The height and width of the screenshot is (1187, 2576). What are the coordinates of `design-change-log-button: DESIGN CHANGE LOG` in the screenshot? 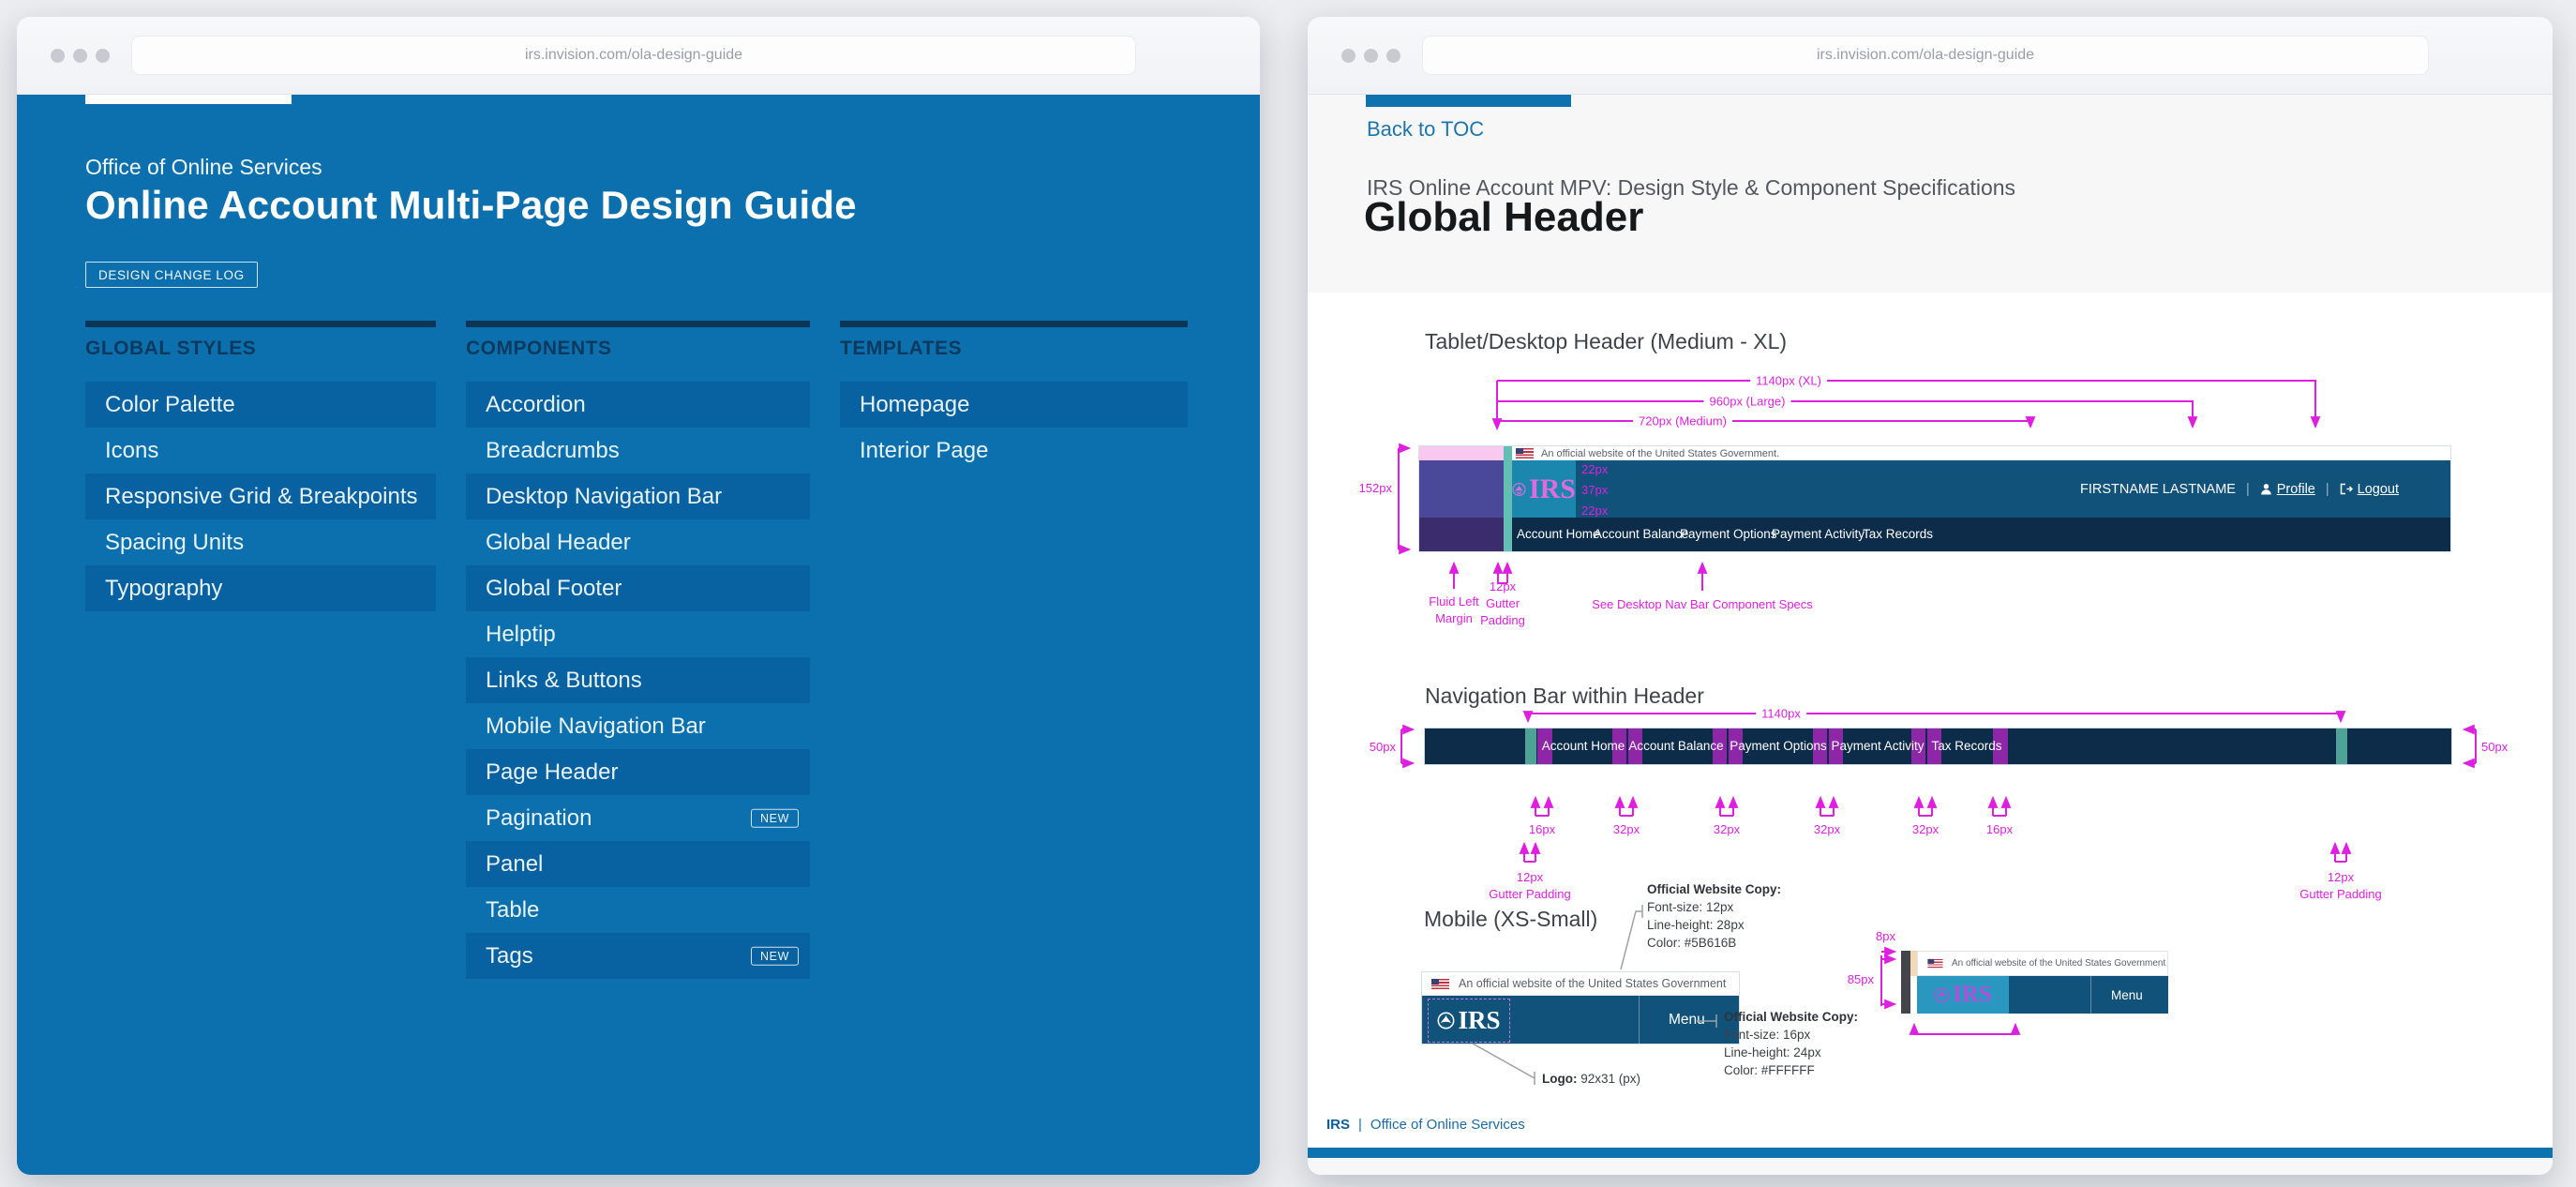 It's located at (172, 275).